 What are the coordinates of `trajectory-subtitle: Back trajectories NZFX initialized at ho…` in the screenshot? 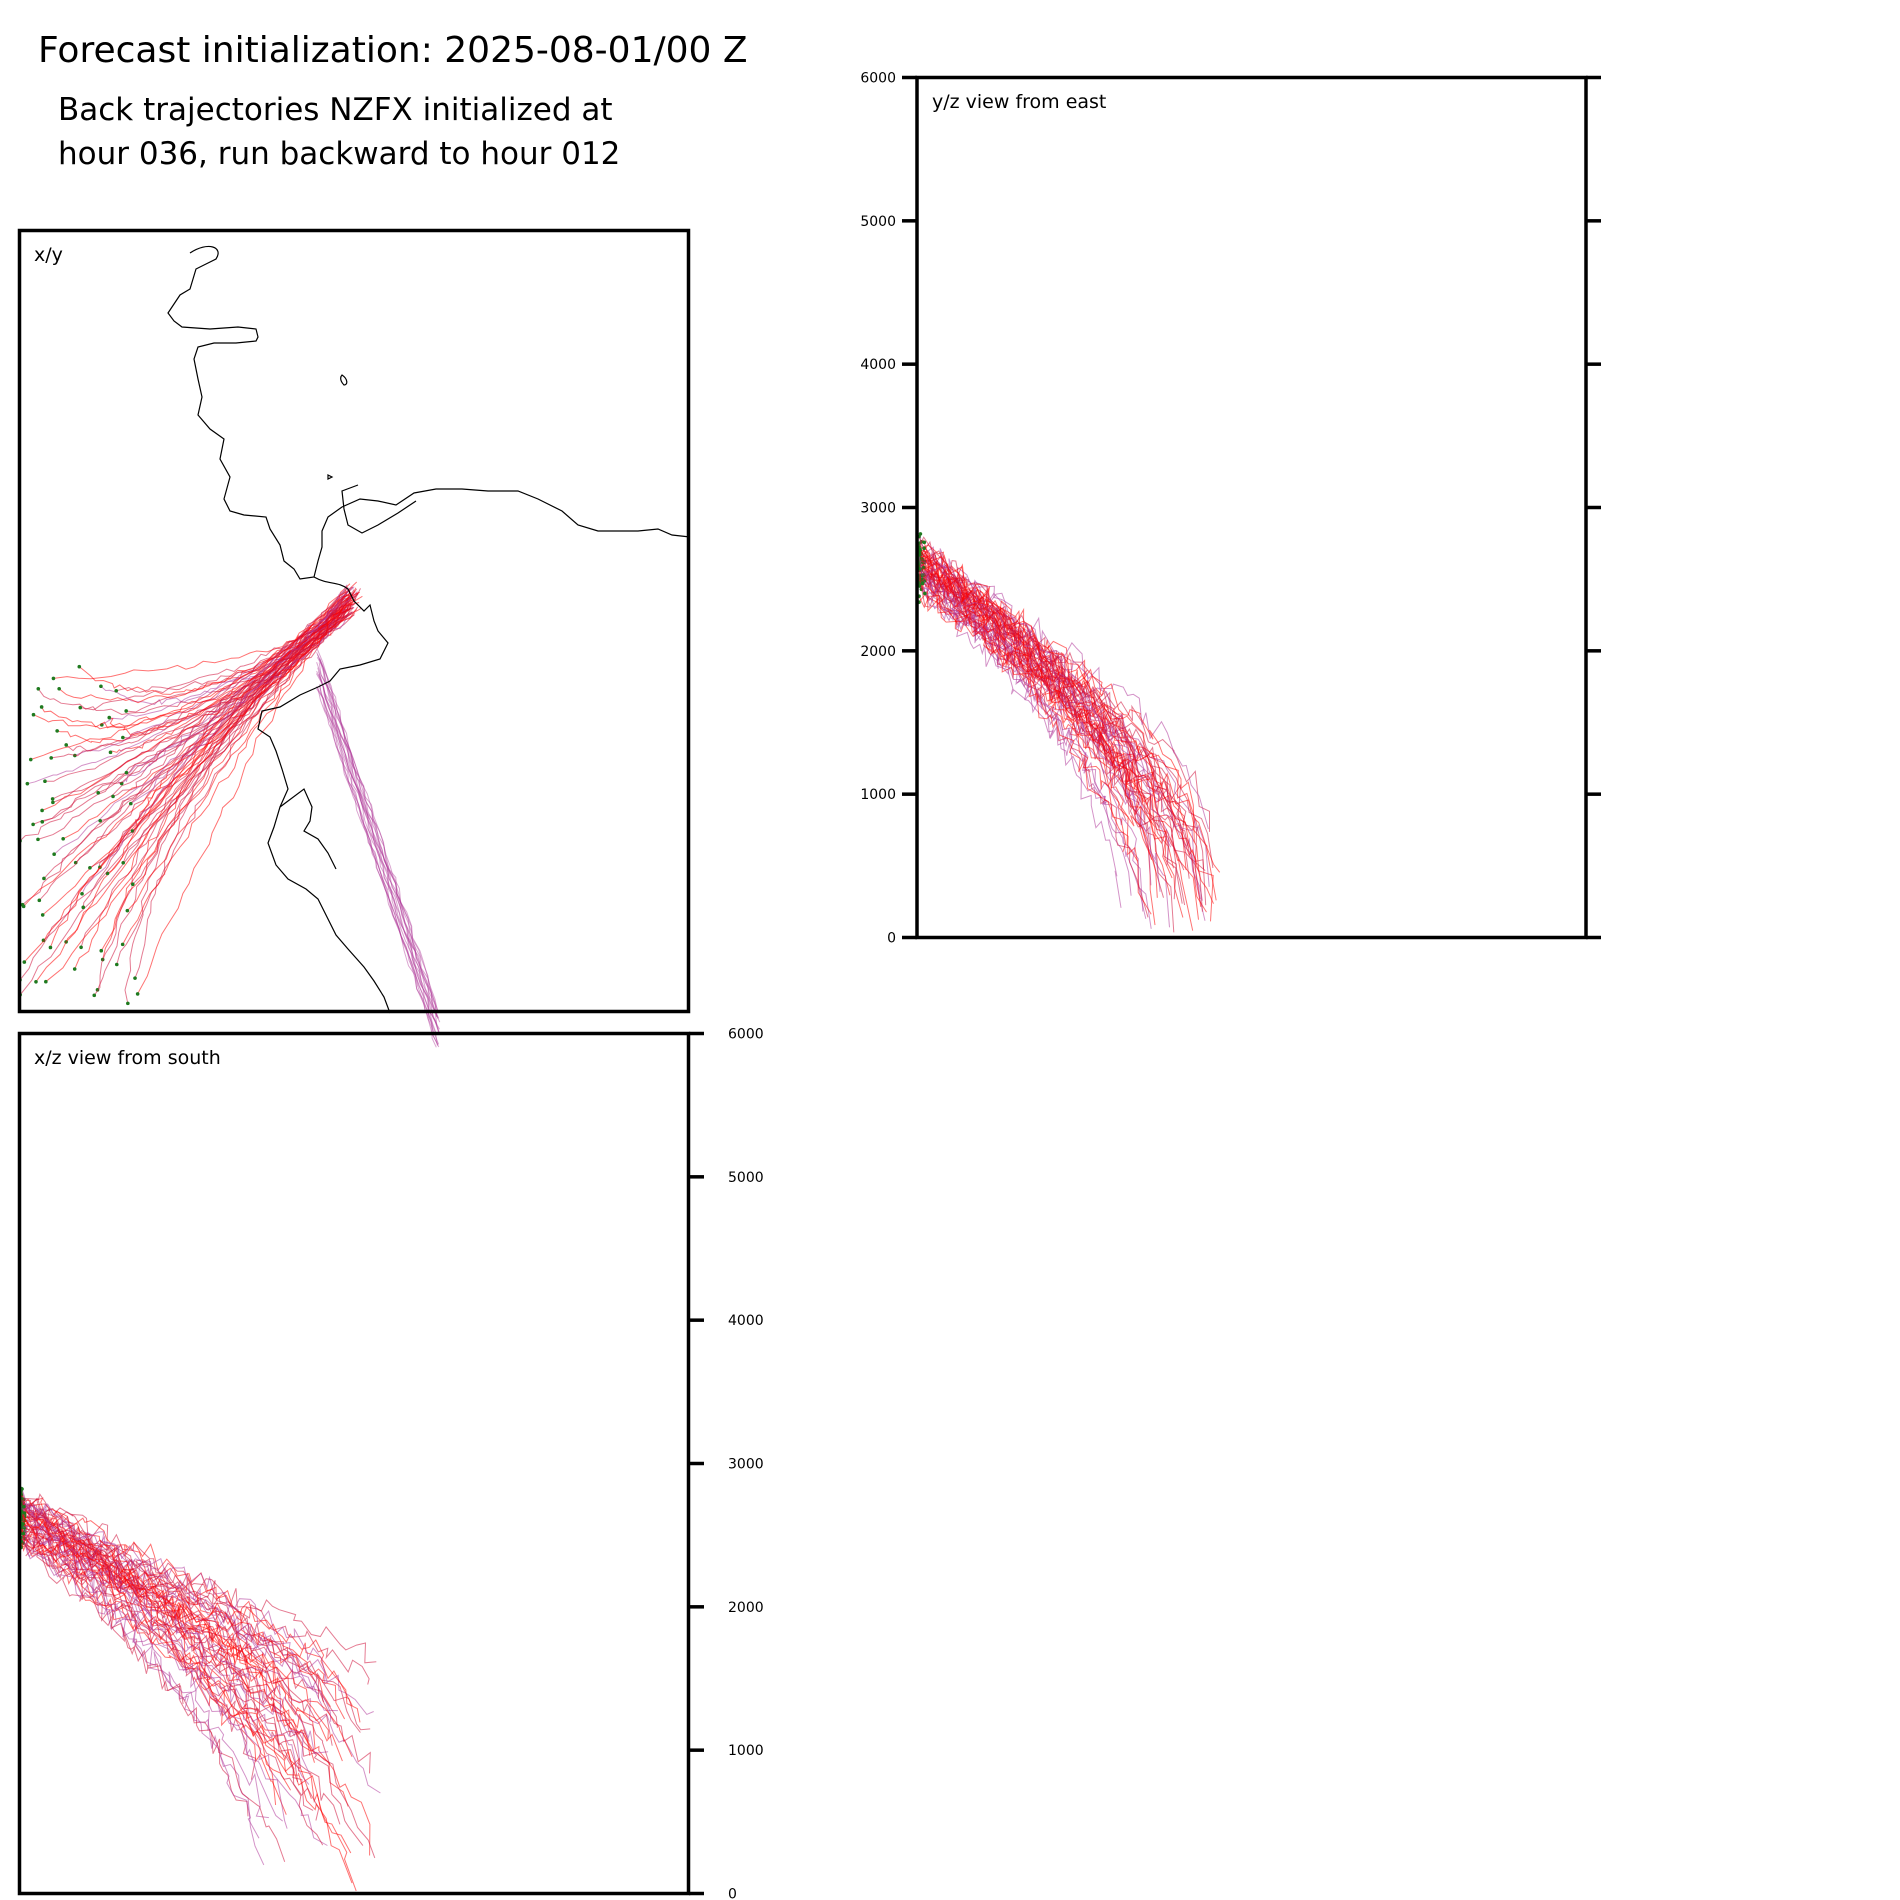 It's located at (339, 132).